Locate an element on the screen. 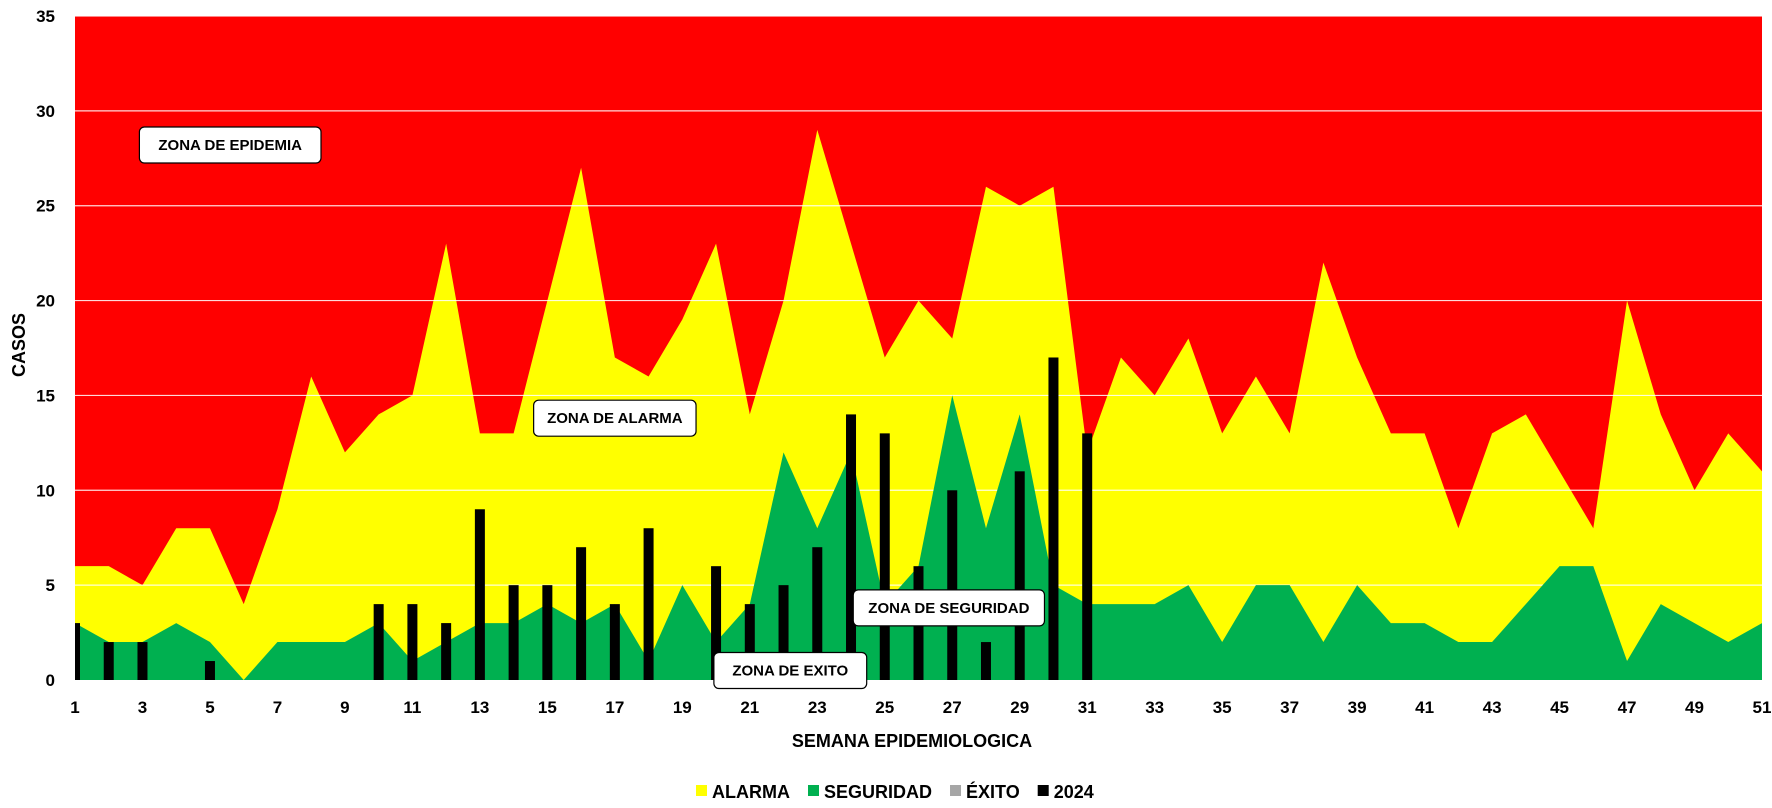  legend-label: 2024 is located at coordinates (1074, 792).